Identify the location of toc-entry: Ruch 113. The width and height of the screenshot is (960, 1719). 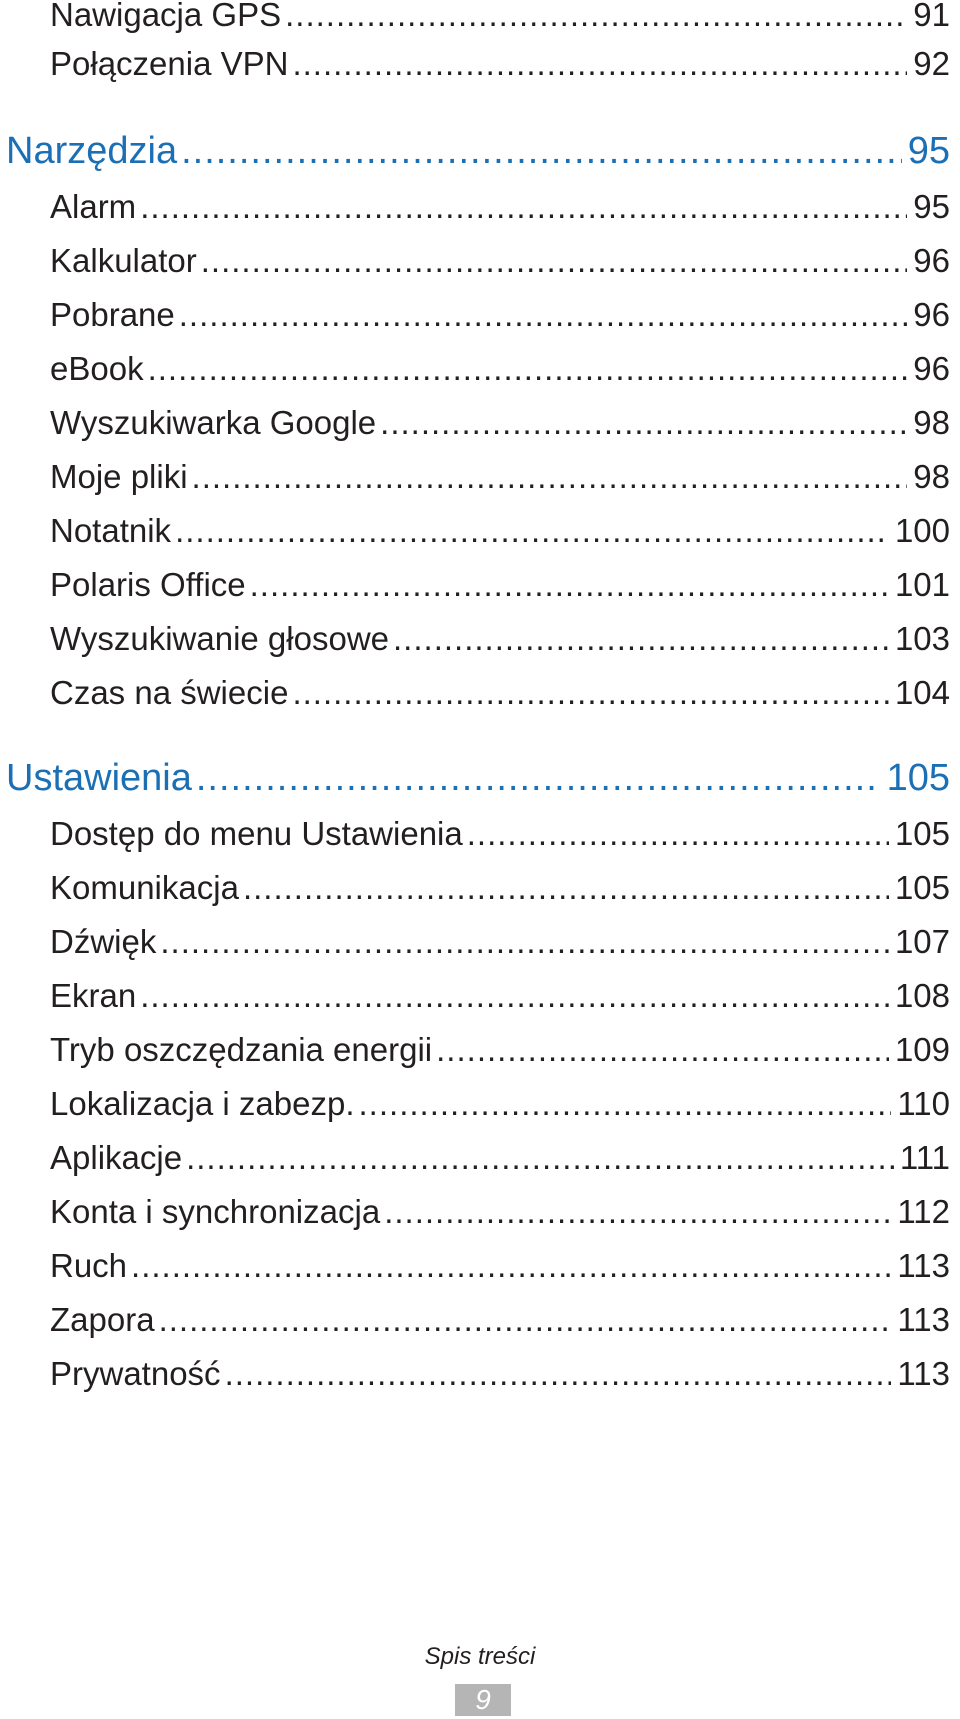
(500, 1266).